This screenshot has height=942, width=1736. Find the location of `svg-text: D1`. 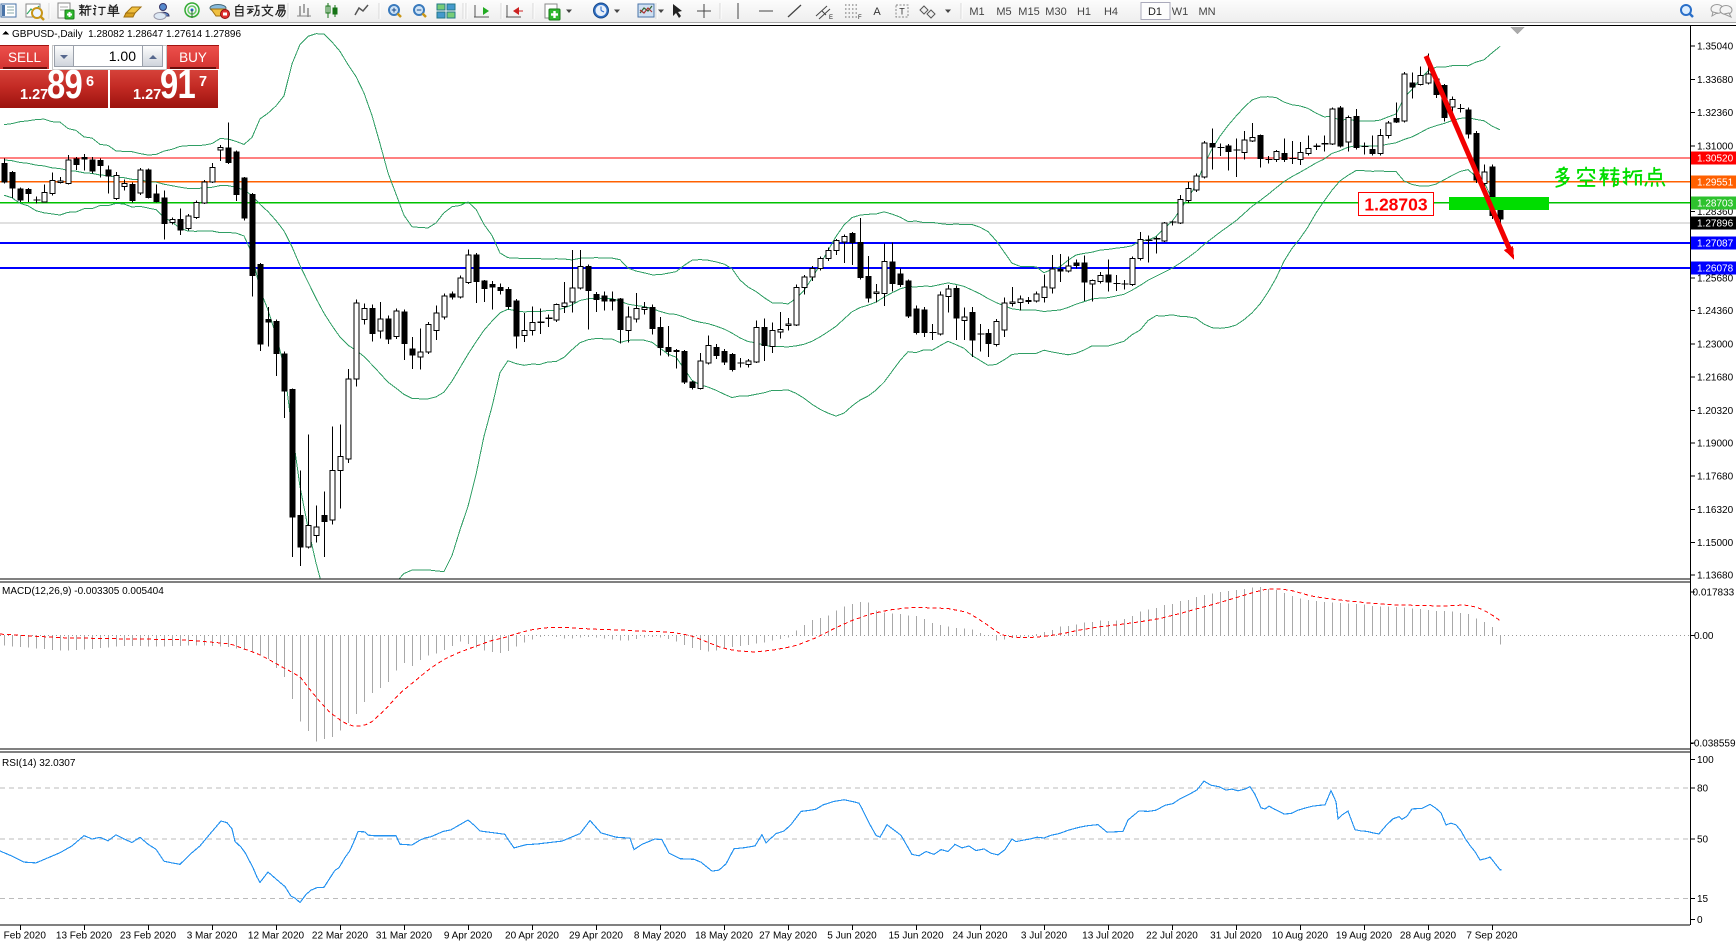

svg-text: D1 is located at coordinates (1155, 12).